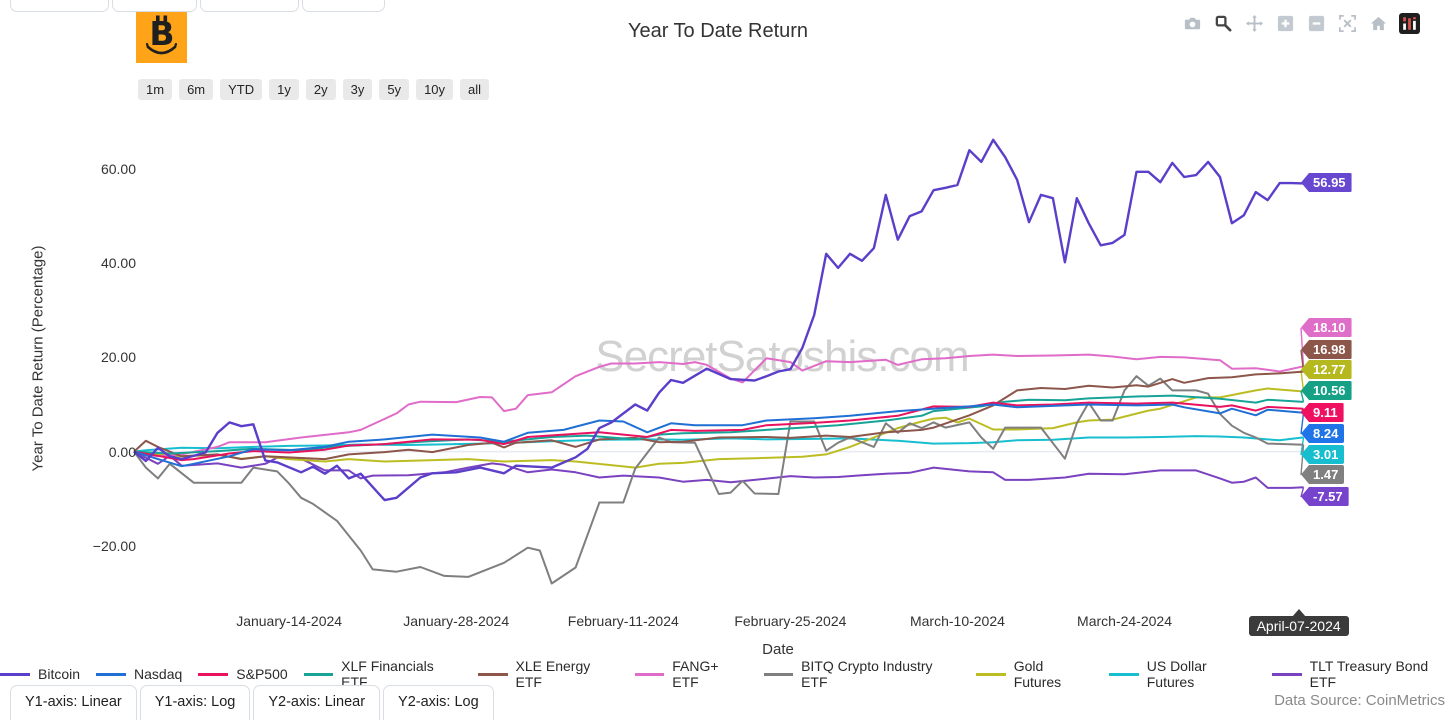 The image size is (1456, 720). I want to click on legend-item-s-p500: S&P500, so click(243, 674).